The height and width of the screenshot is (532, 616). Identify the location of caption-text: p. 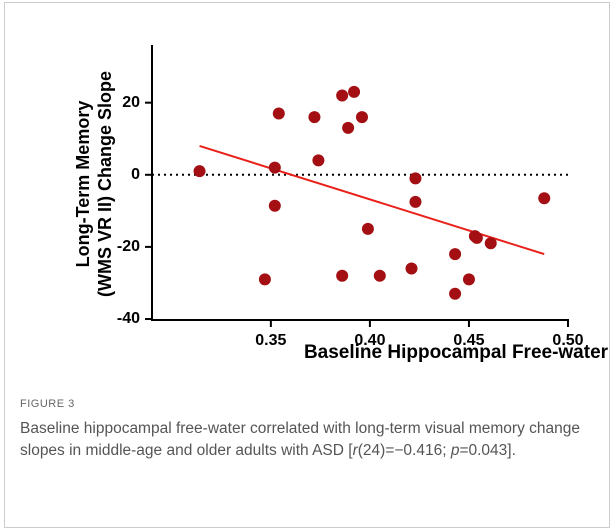
(455, 450).